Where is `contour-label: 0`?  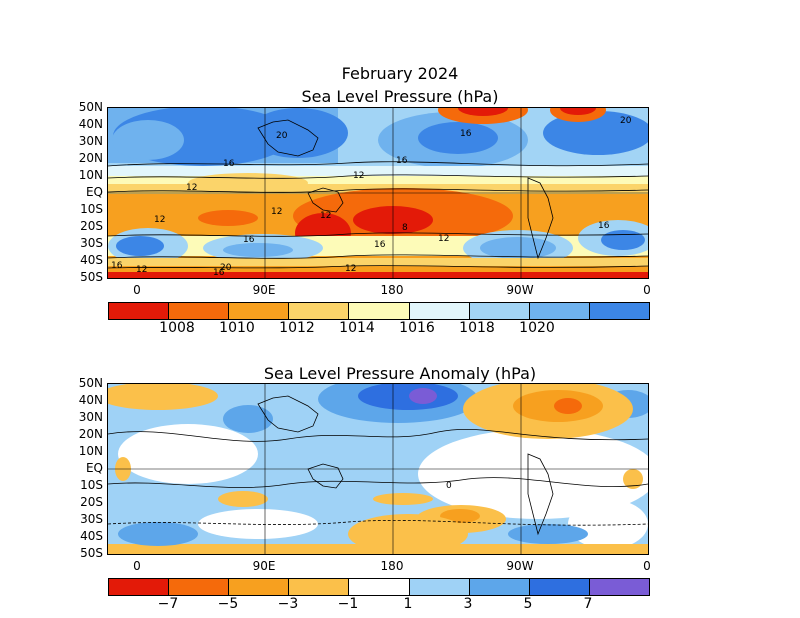 contour-label: 0 is located at coordinates (449, 486).